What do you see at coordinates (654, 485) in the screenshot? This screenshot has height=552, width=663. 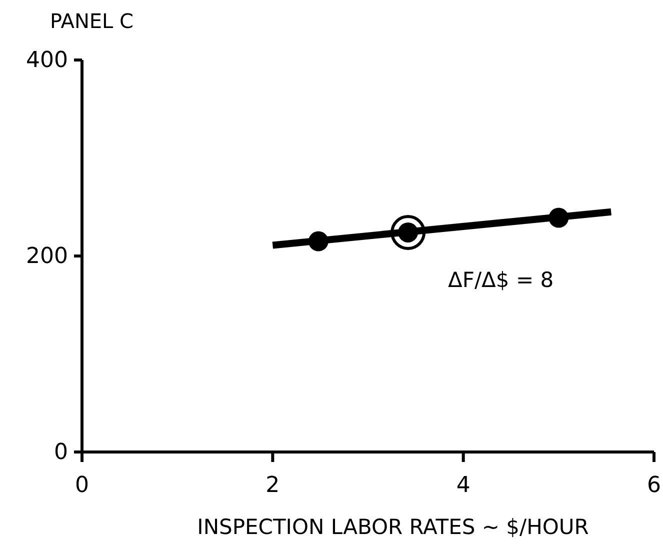 I see `x-tick-label: 6` at bounding box center [654, 485].